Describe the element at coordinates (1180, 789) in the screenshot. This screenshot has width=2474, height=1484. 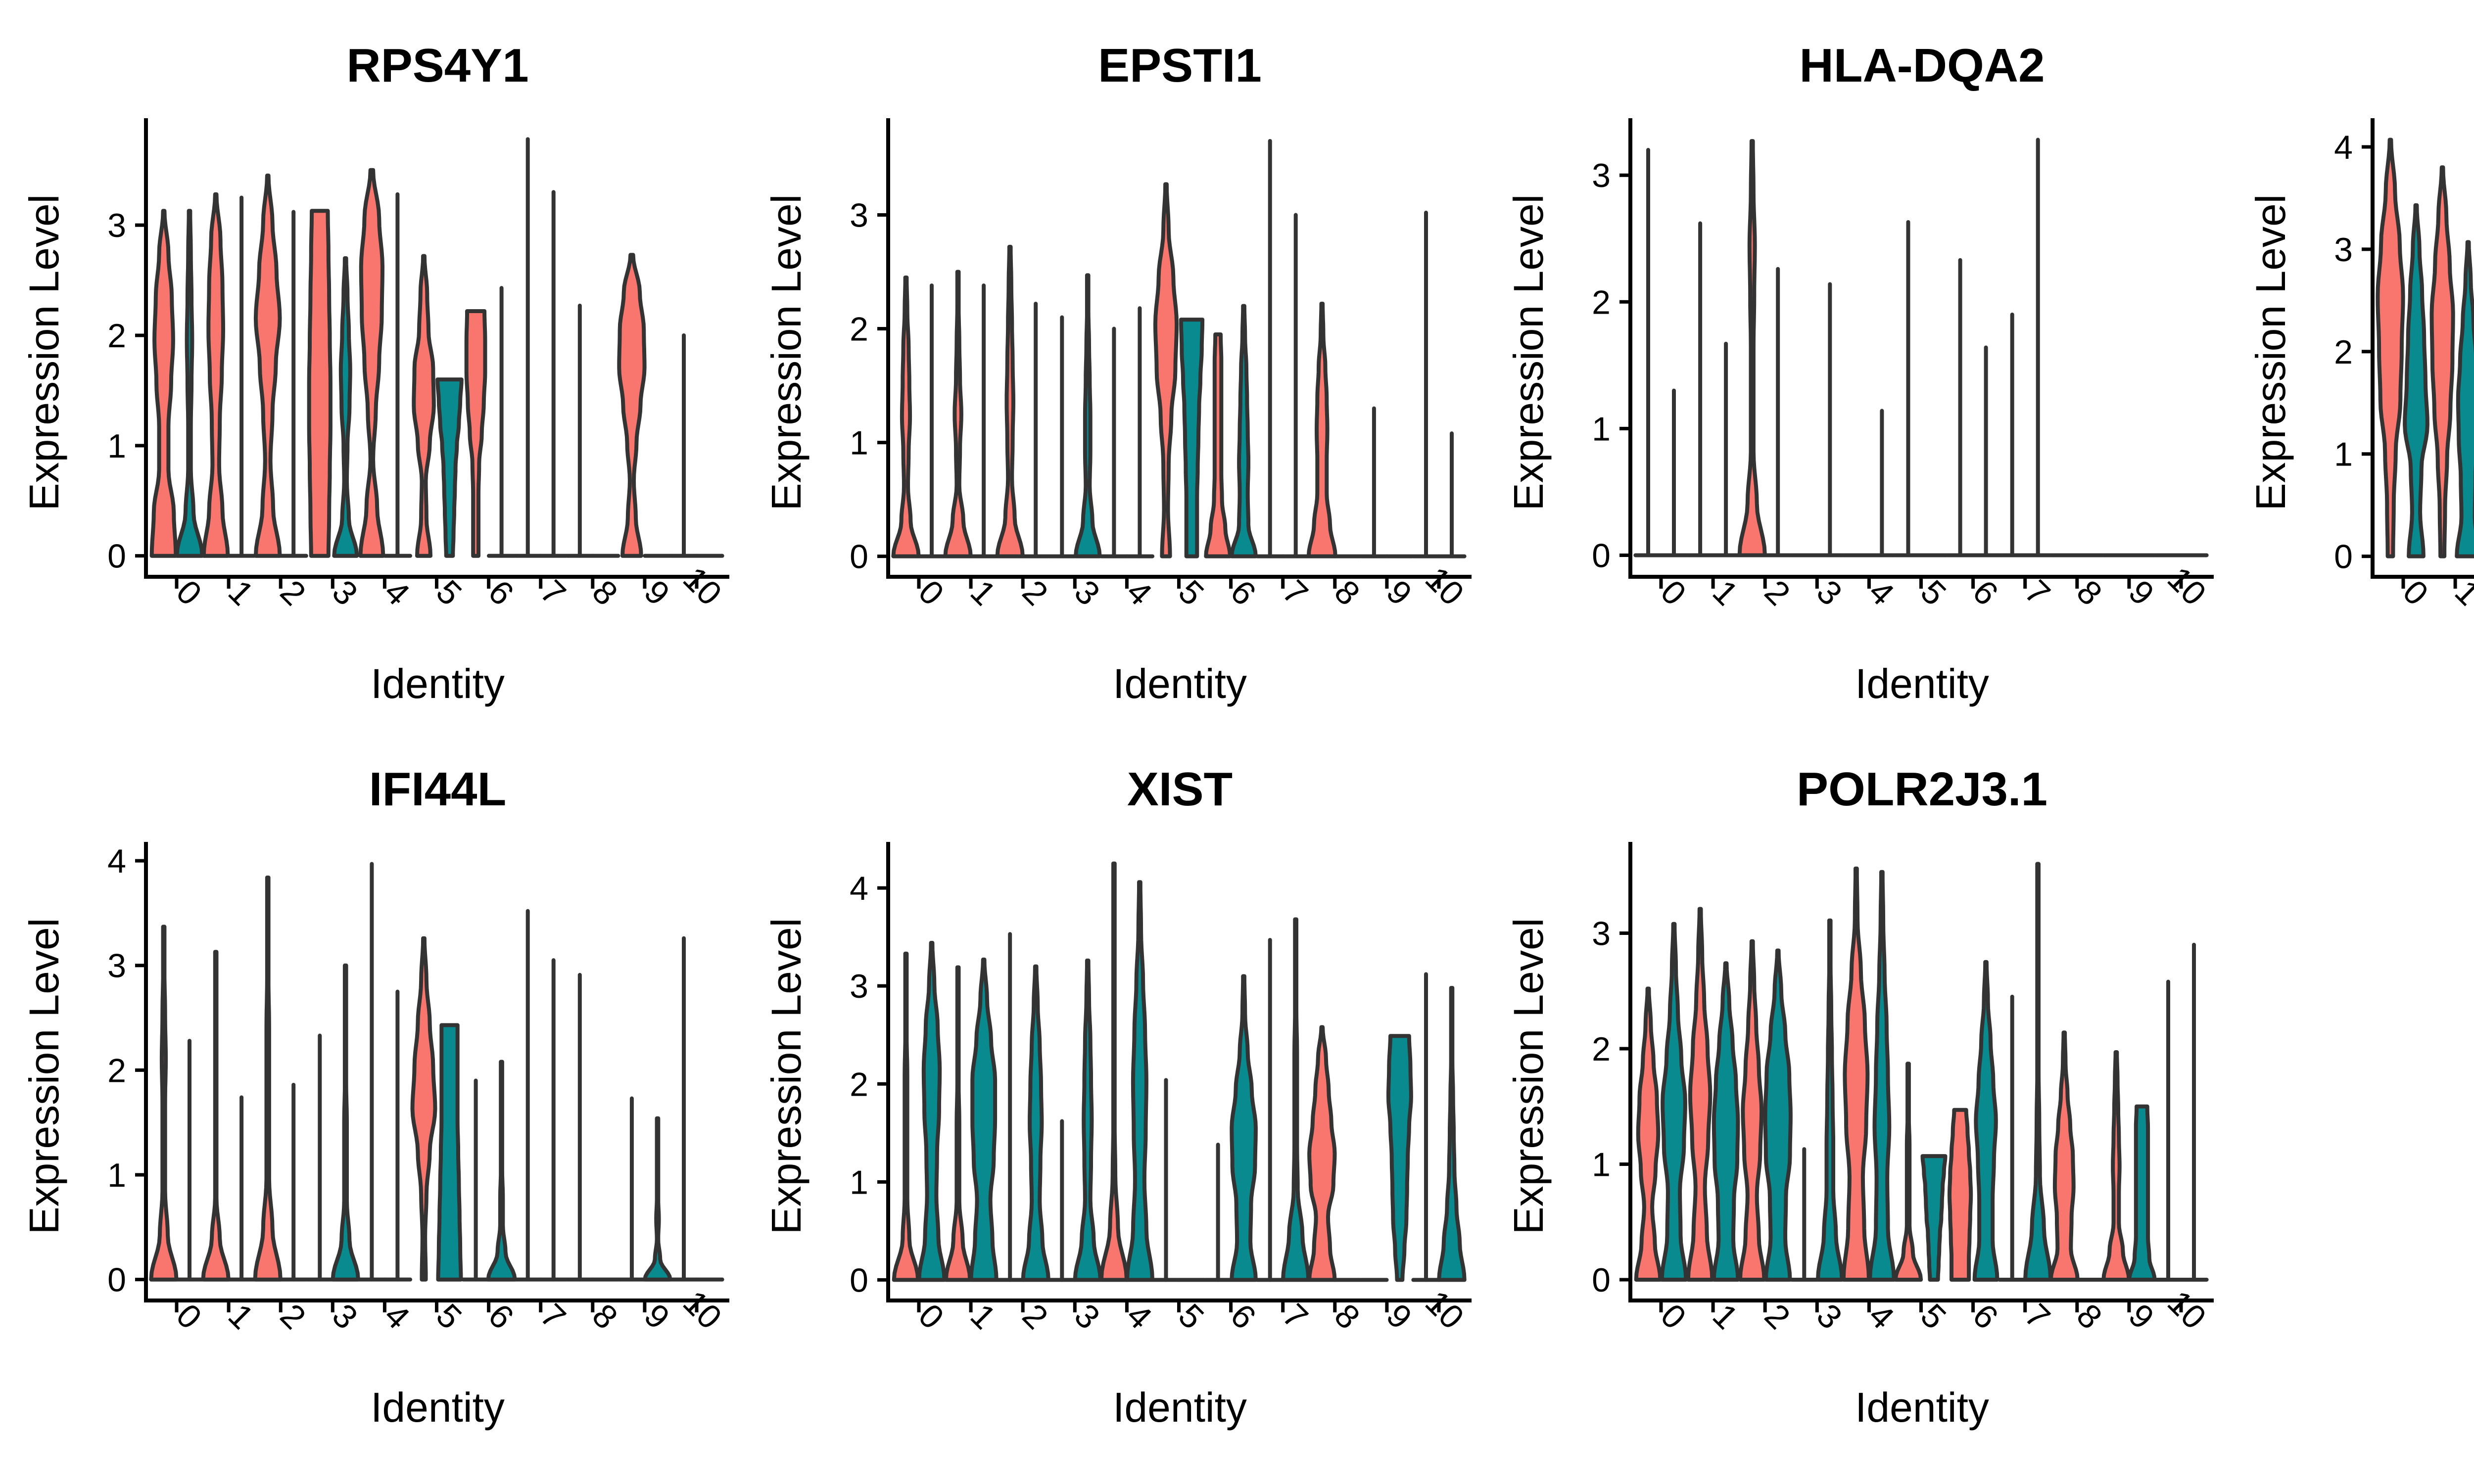
I see `chart-title: XIST` at that location.